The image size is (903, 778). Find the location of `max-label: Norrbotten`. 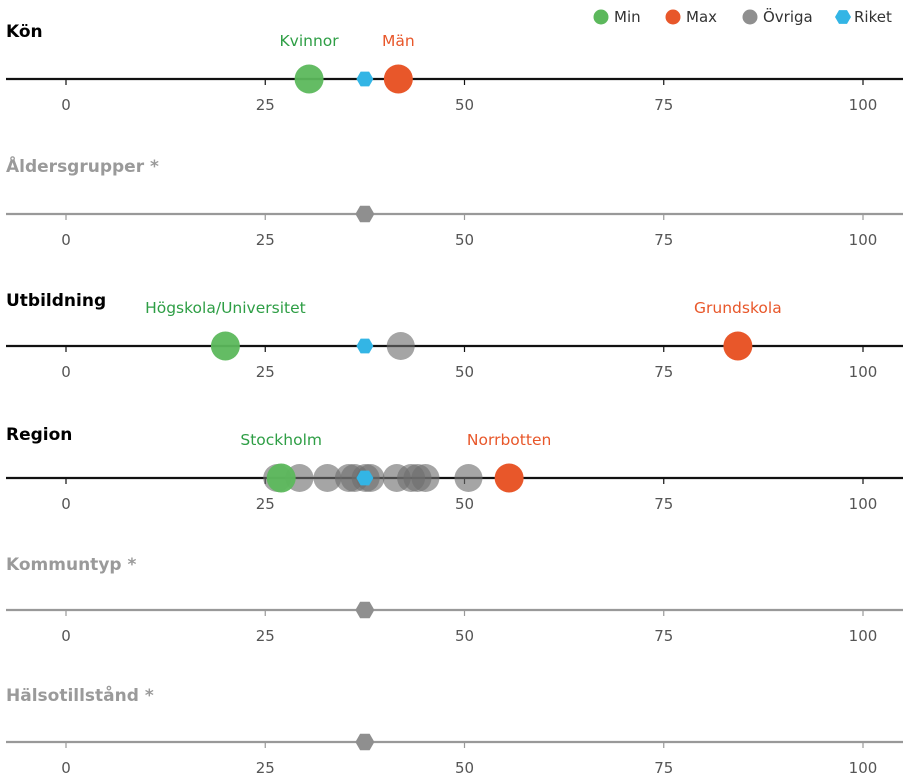

max-label: Norrbotten is located at coordinates (509, 440).